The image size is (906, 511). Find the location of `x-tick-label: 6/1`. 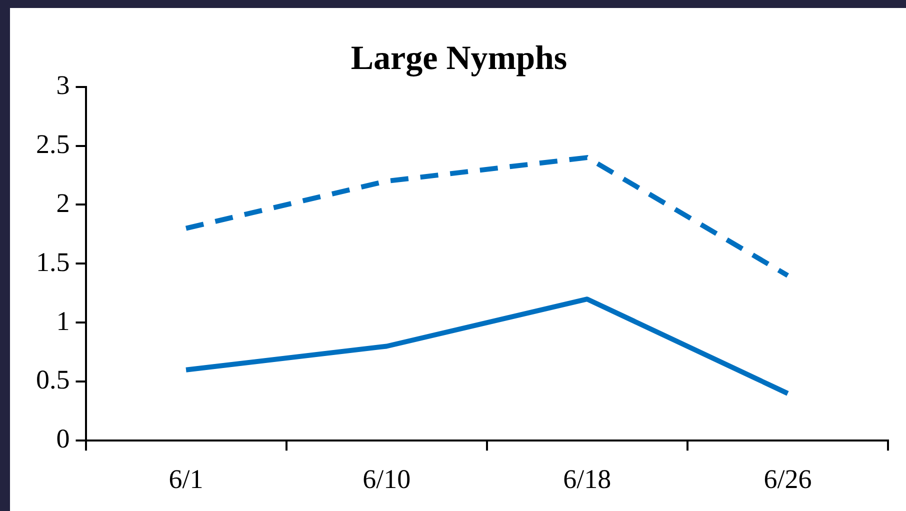

x-tick-label: 6/1 is located at coordinates (186, 479).